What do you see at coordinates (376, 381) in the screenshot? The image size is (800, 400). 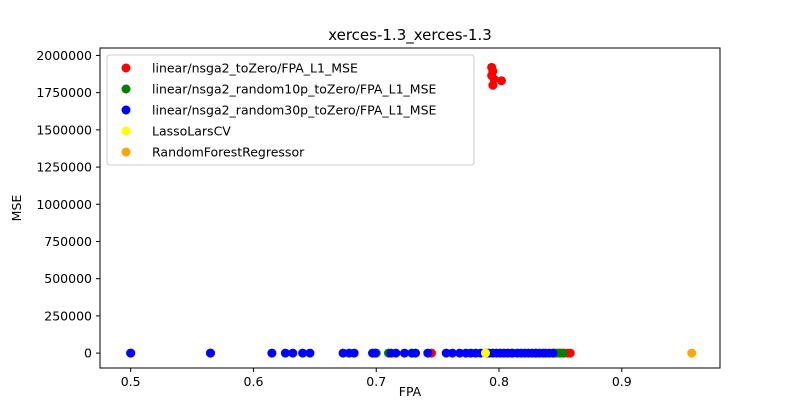 I see `x-tick-label: 0.7` at bounding box center [376, 381].